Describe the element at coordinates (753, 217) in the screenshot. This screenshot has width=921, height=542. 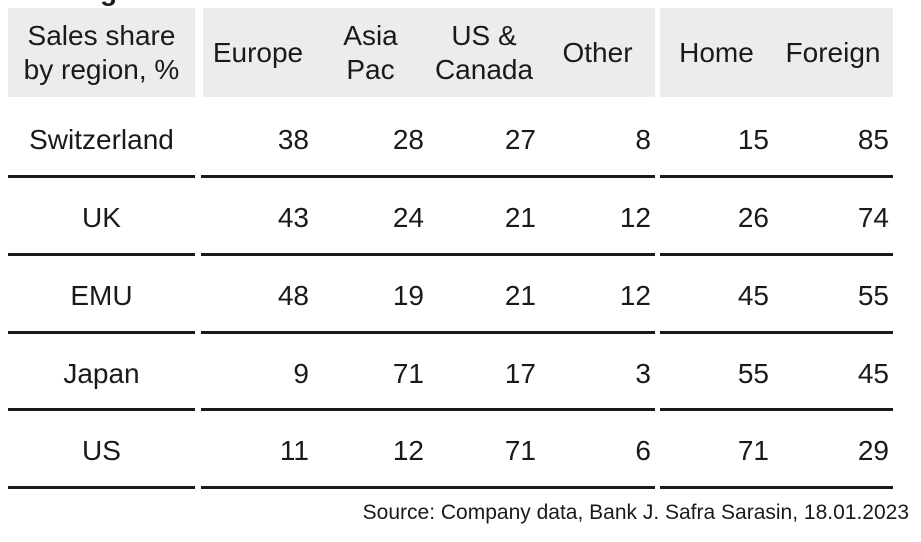
I see `table-cell: 26` at that location.